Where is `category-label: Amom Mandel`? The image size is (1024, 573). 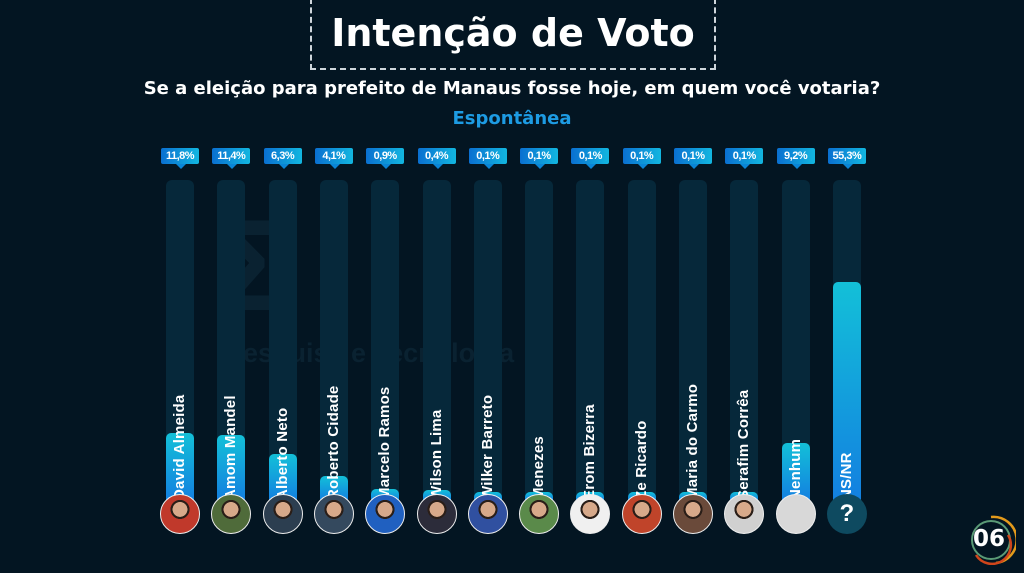
category-label: Amom Mandel is located at coordinates (231, 447).